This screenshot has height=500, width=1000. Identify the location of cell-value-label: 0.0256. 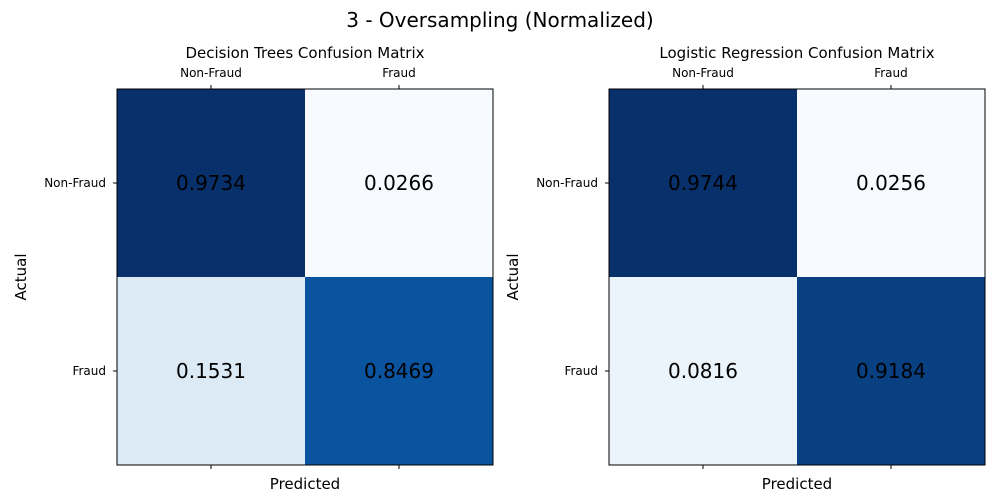
(891, 183).